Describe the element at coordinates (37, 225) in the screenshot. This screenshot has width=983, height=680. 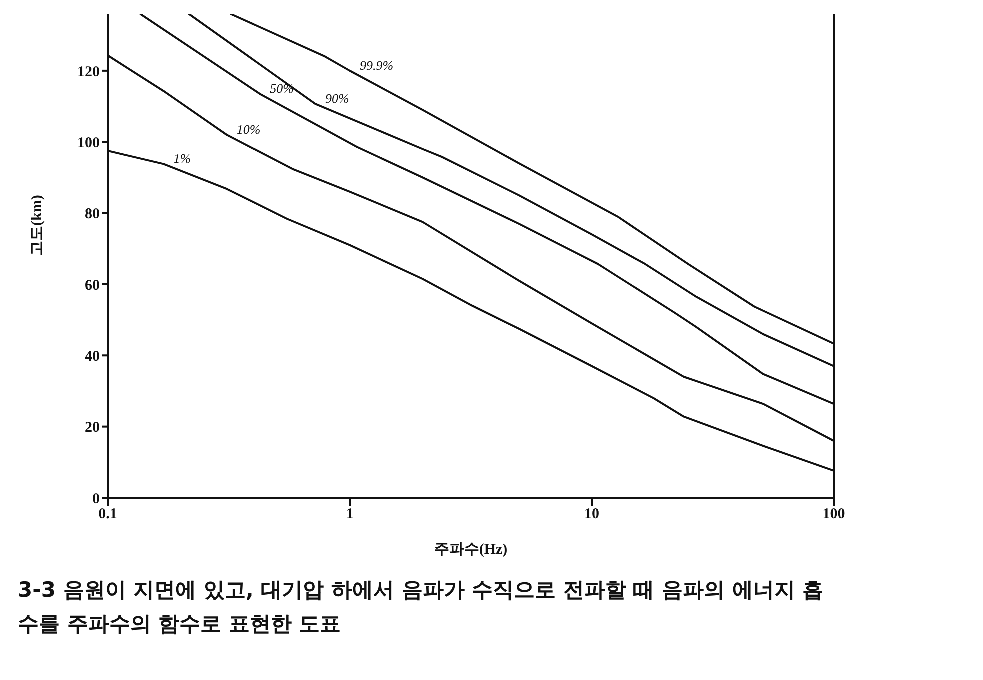
I see `y-axis-title: 고도(km)` at that location.